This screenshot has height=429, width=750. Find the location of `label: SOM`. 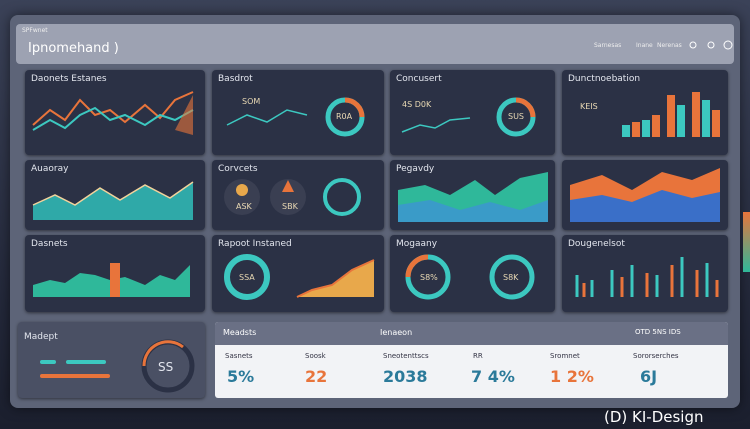

label: SOM is located at coordinates (251, 101).